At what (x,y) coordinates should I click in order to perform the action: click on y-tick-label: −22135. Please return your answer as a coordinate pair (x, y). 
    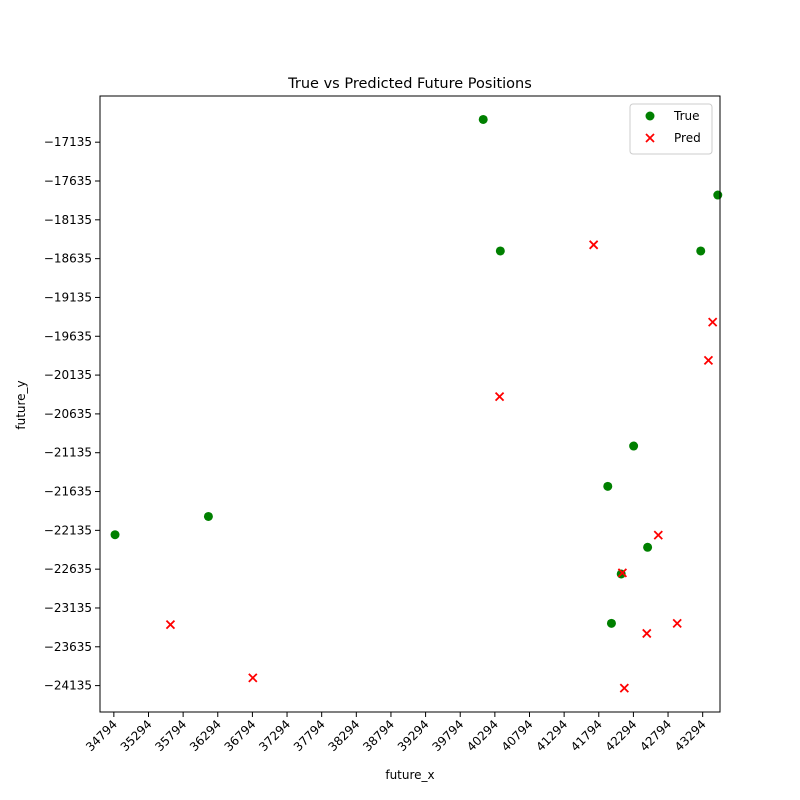
    Looking at the image, I should click on (68, 530).